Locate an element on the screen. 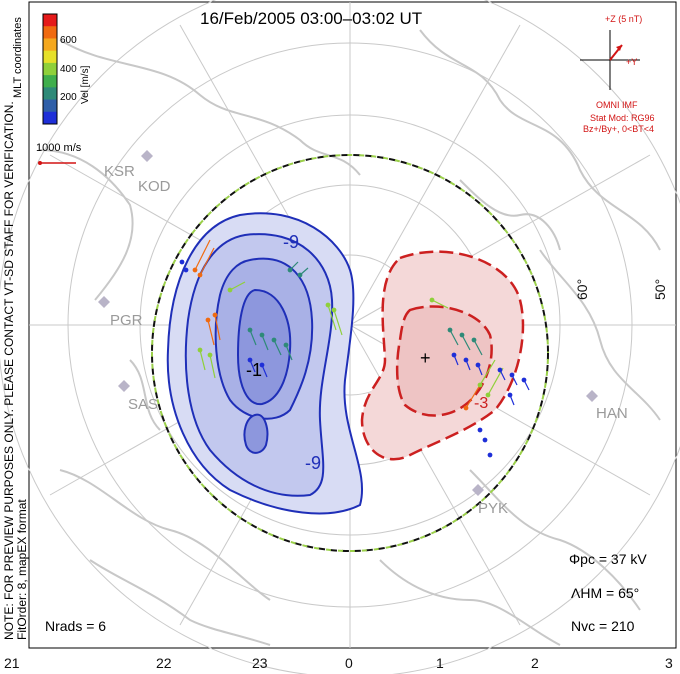 Image resolution: width=680 pixels, height=674 pixels. mlt-label-2: 2 is located at coordinates (535, 663).